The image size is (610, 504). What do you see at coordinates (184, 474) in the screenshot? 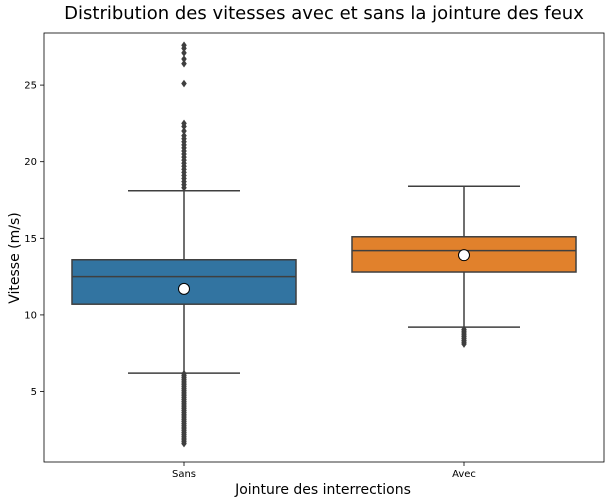
I see `x-tick-label: Sans` at bounding box center [184, 474].